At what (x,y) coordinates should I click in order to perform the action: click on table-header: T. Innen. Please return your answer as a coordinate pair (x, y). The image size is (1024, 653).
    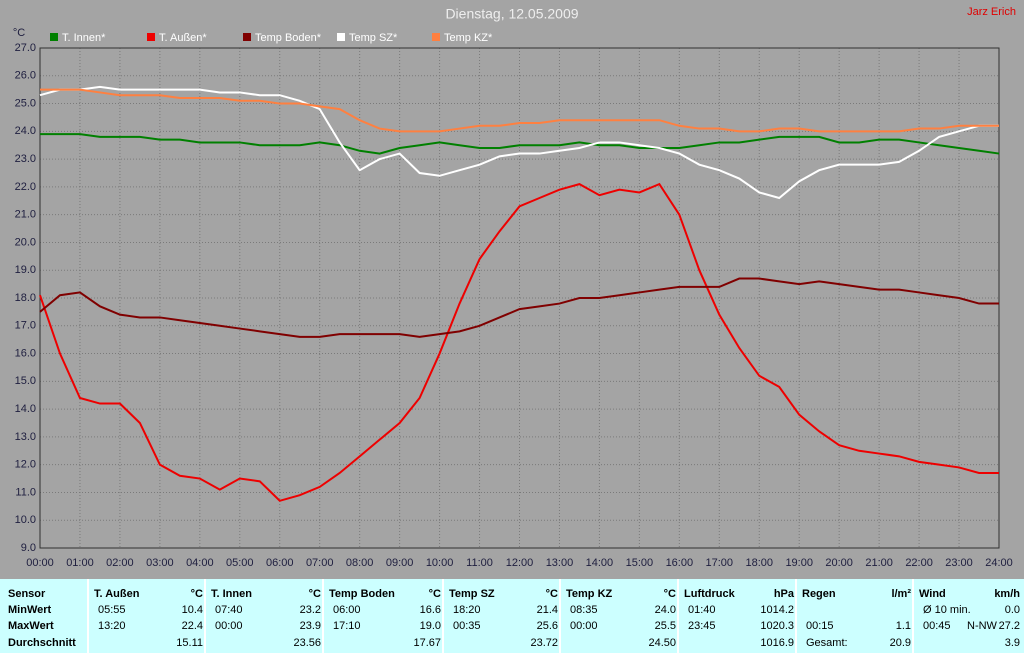
    Looking at the image, I should click on (231, 594).